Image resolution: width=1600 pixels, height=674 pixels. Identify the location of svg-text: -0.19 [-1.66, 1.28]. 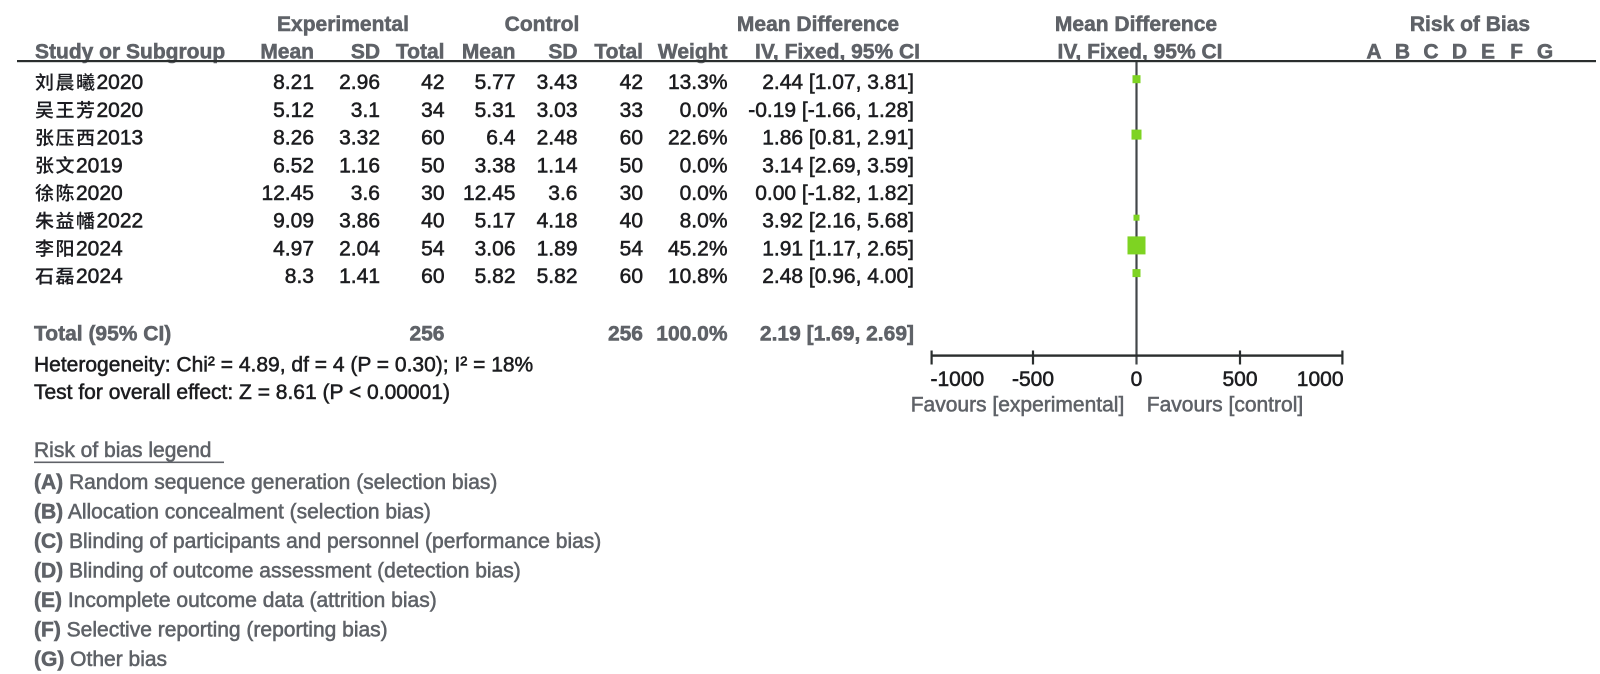
(831, 110).